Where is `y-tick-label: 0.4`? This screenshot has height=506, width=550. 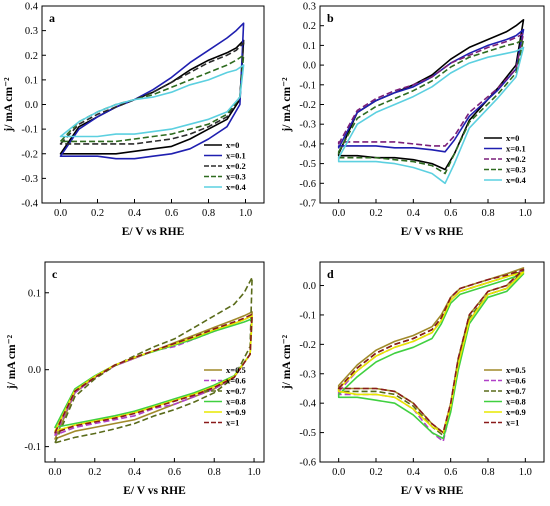 y-tick-label: 0.4 is located at coordinates (32, 7).